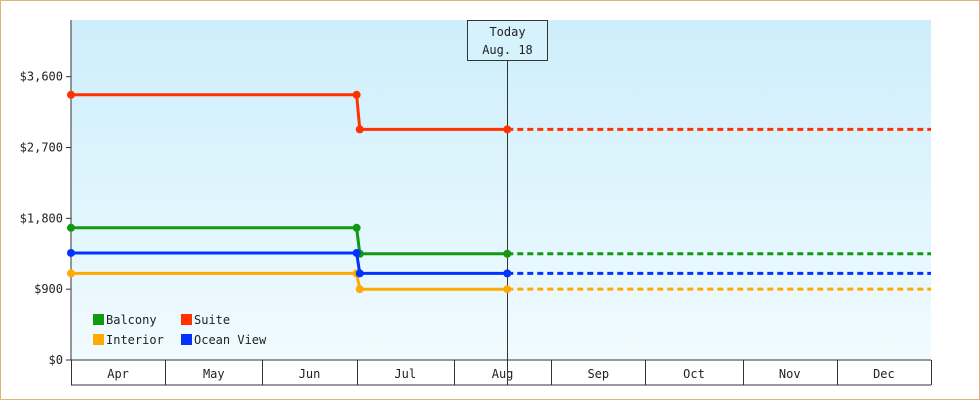 The height and width of the screenshot is (400, 980). What do you see at coordinates (212, 320) in the screenshot?
I see `legend-label-suite: Suite` at bounding box center [212, 320].